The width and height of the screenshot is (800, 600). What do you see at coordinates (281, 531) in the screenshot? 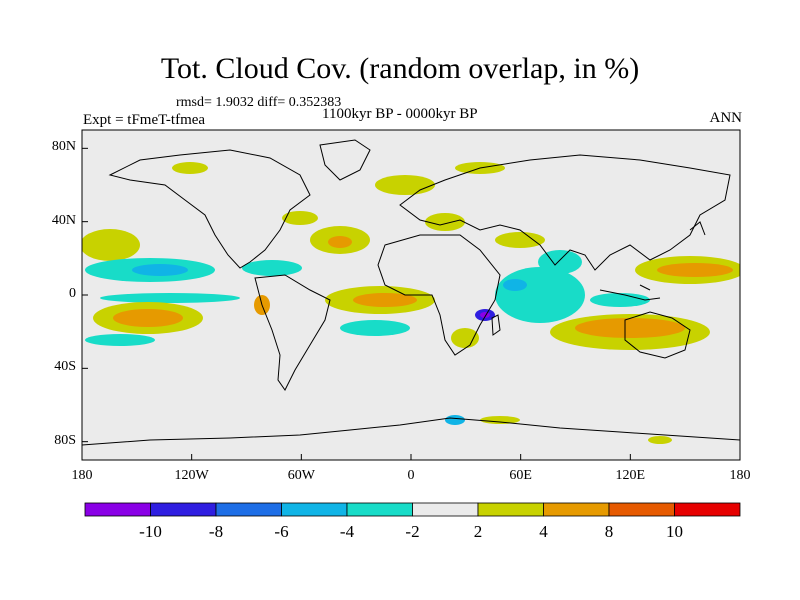
I see `colorbar-label: -6` at bounding box center [281, 531].